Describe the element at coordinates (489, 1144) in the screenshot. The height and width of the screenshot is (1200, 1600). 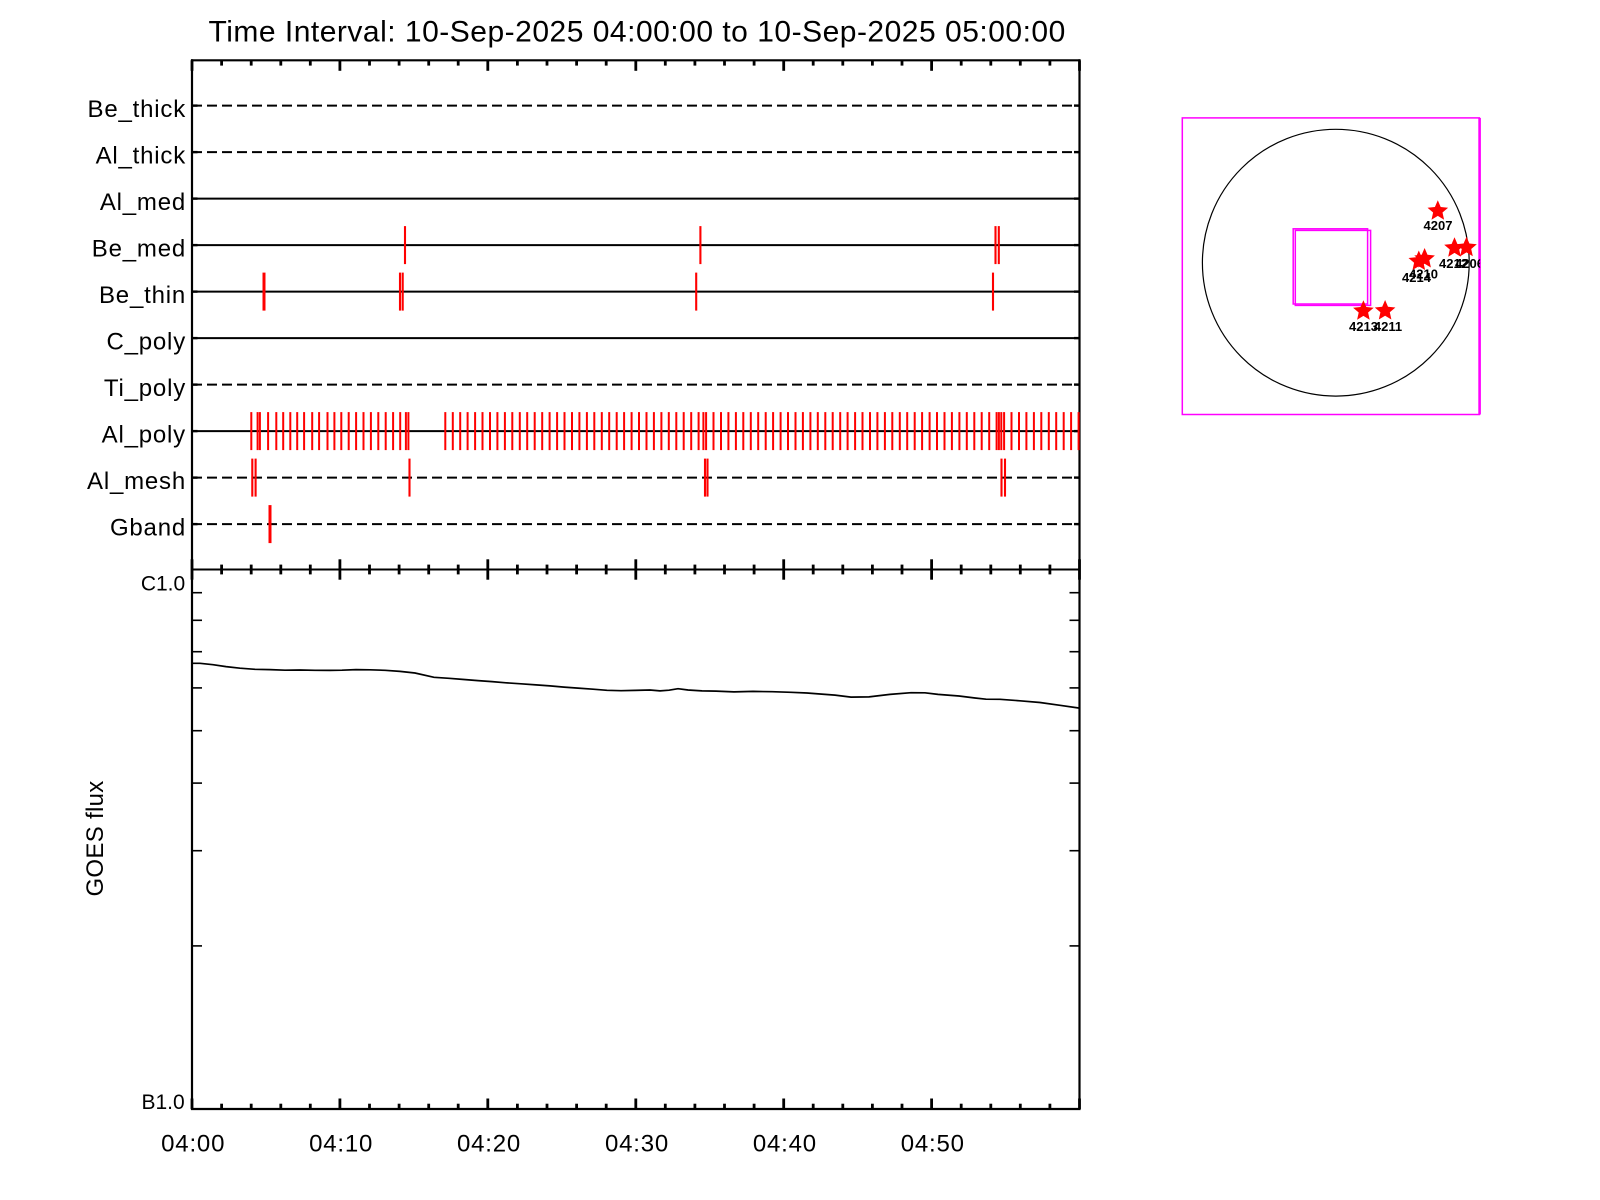
I see `svg-text: 04:20` at that location.